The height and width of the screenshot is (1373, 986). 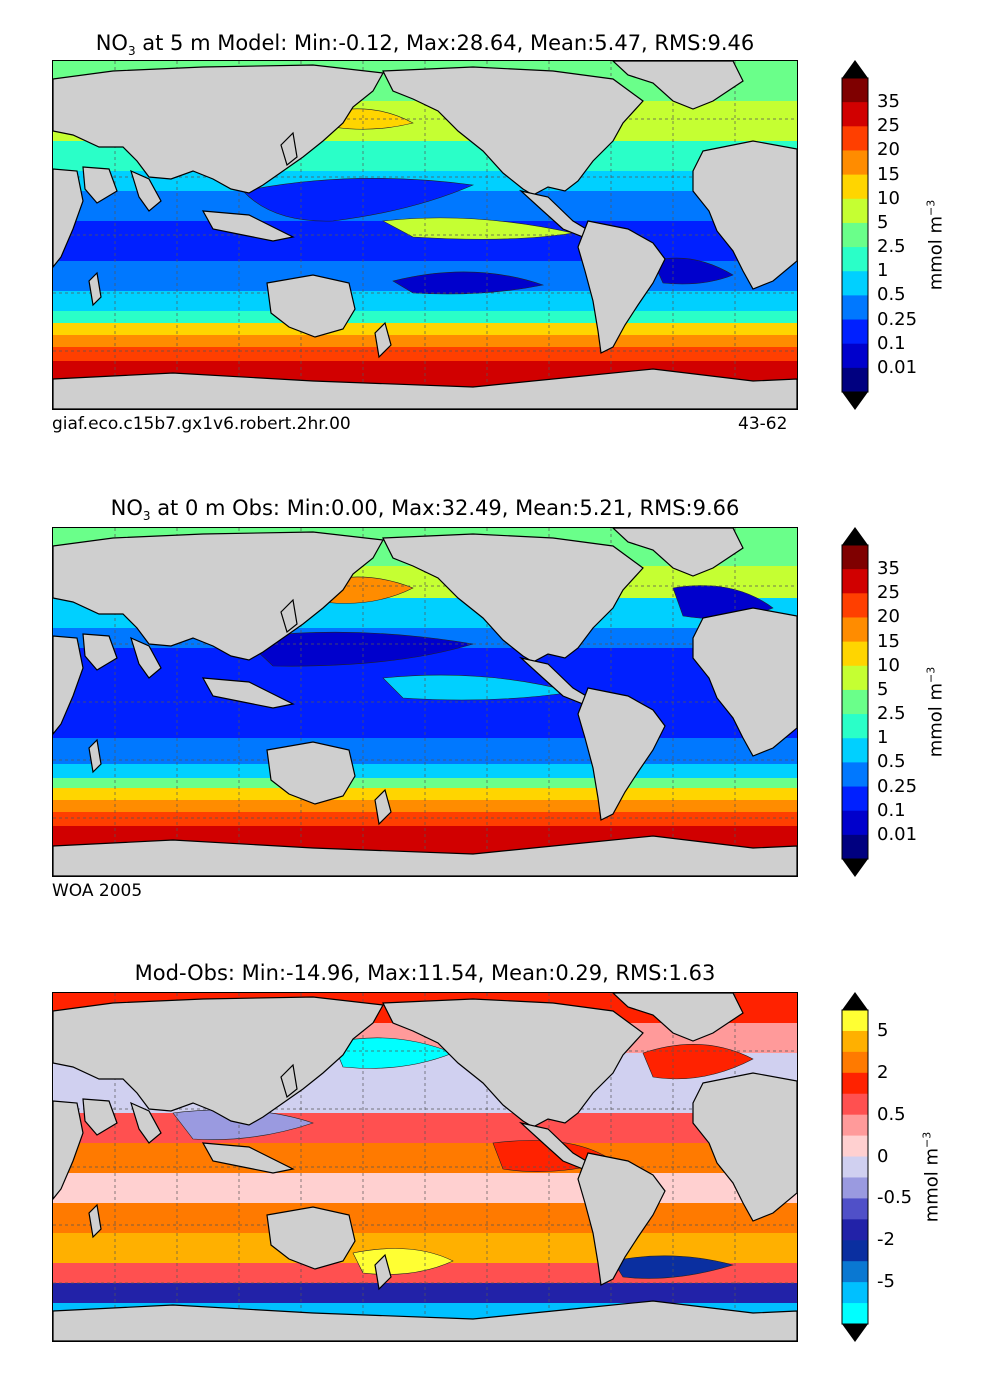 I want to click on colorbar-unit-obs: mmol m−3, so click(x=935, y=712).